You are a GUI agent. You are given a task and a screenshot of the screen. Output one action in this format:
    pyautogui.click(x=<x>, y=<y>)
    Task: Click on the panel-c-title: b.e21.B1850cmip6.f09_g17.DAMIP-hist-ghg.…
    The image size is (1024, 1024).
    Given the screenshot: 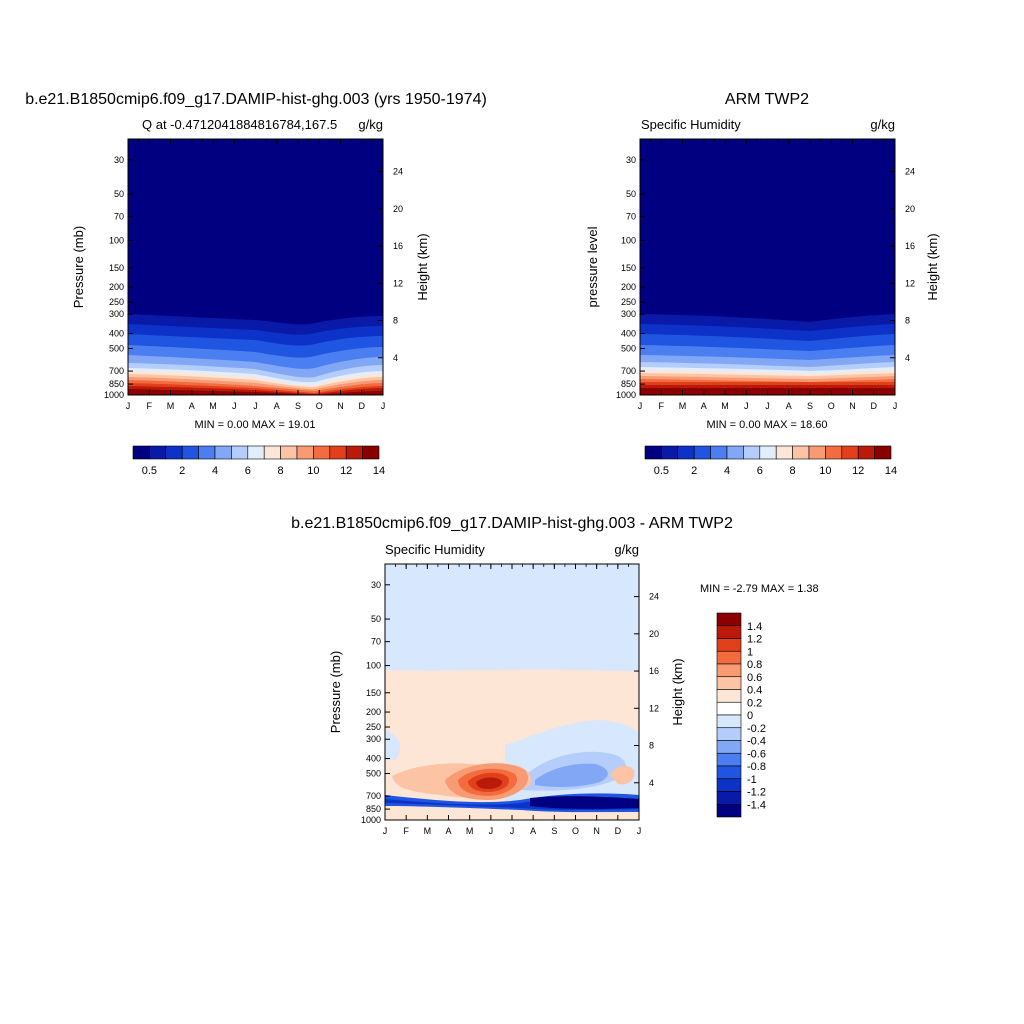 What is the action you would take?
    pyautogui.click(x=512, y=523)
    